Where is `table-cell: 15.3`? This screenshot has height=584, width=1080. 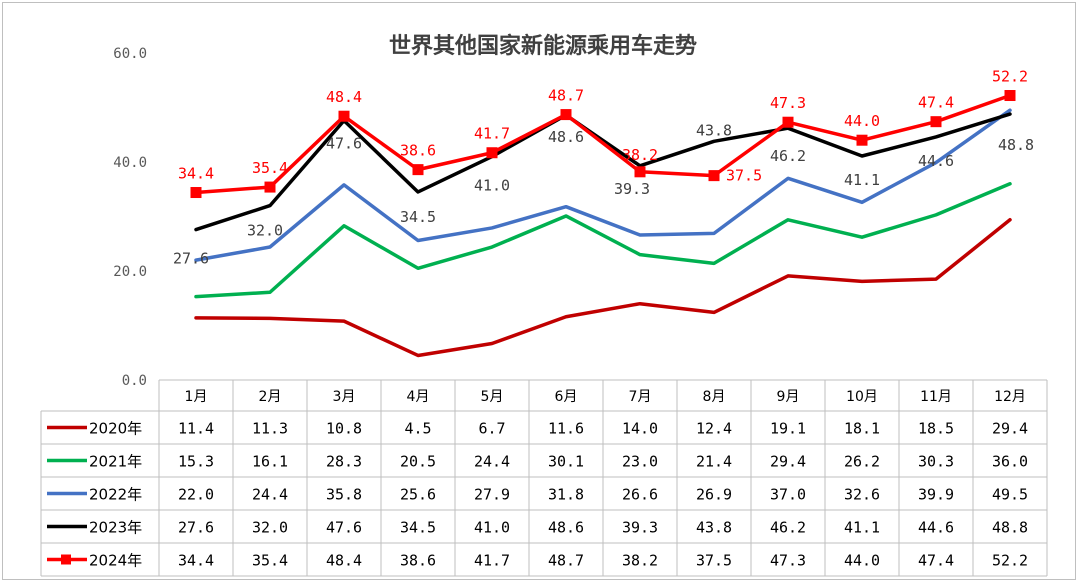 table-cell: 15.3 is located at coordinates (196, 462).